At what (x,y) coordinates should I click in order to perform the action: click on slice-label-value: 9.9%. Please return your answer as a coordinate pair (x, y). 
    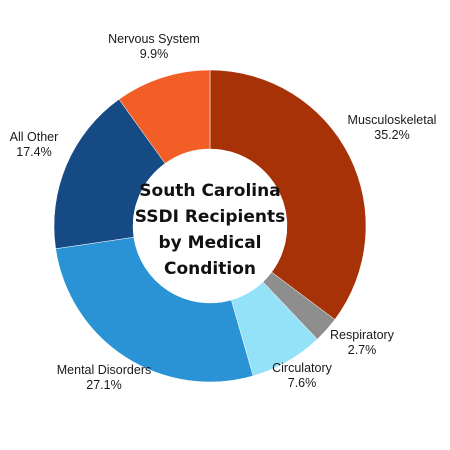
    Looking at the image, I should click on (154, 54).